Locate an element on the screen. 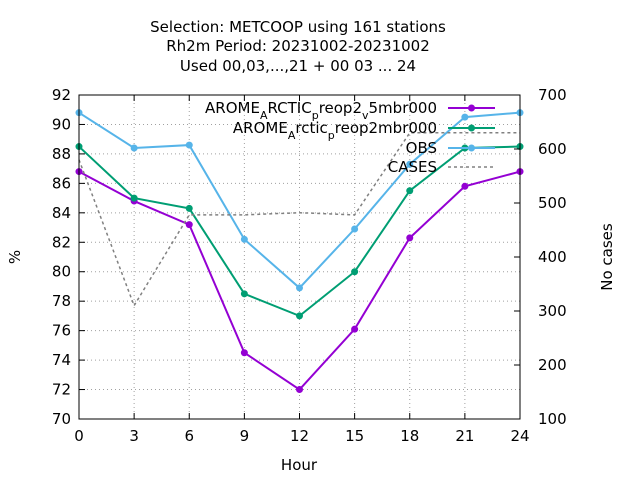 This screenshot has height=480, width=640. y-tick-label: 76 is located at coordinates (61, 331).